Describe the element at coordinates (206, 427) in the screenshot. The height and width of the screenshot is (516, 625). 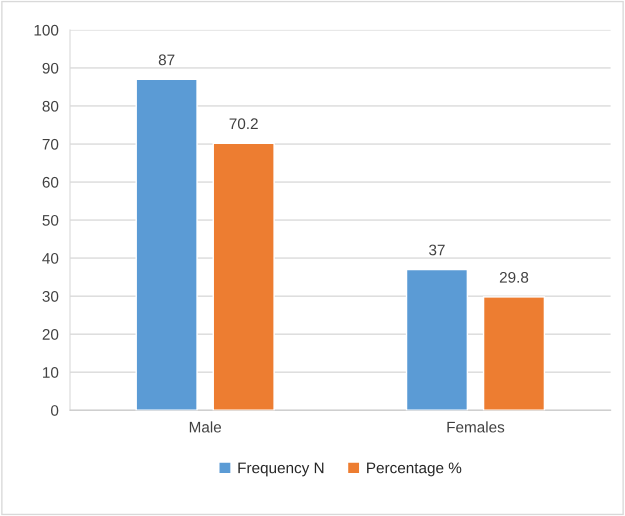
I see `x-tick-label: Male` at that location.